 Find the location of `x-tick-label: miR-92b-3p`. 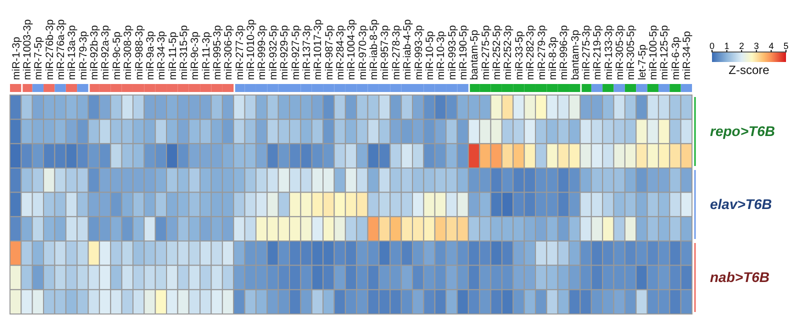

x-tick-label: miR-92b-3p is located at coordinates (94, 52).